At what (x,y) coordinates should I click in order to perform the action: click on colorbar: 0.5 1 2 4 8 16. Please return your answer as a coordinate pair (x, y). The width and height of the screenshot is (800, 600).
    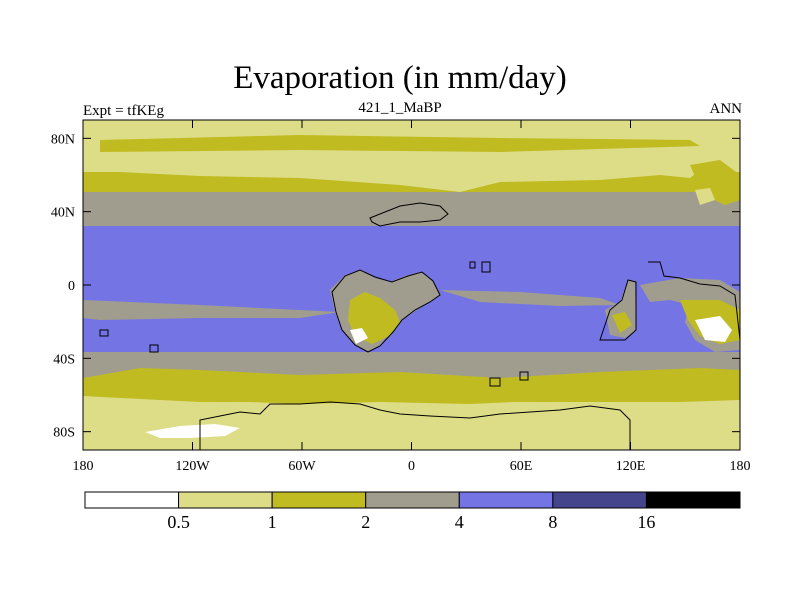
    Looking at the image, I should click on (412, 511).